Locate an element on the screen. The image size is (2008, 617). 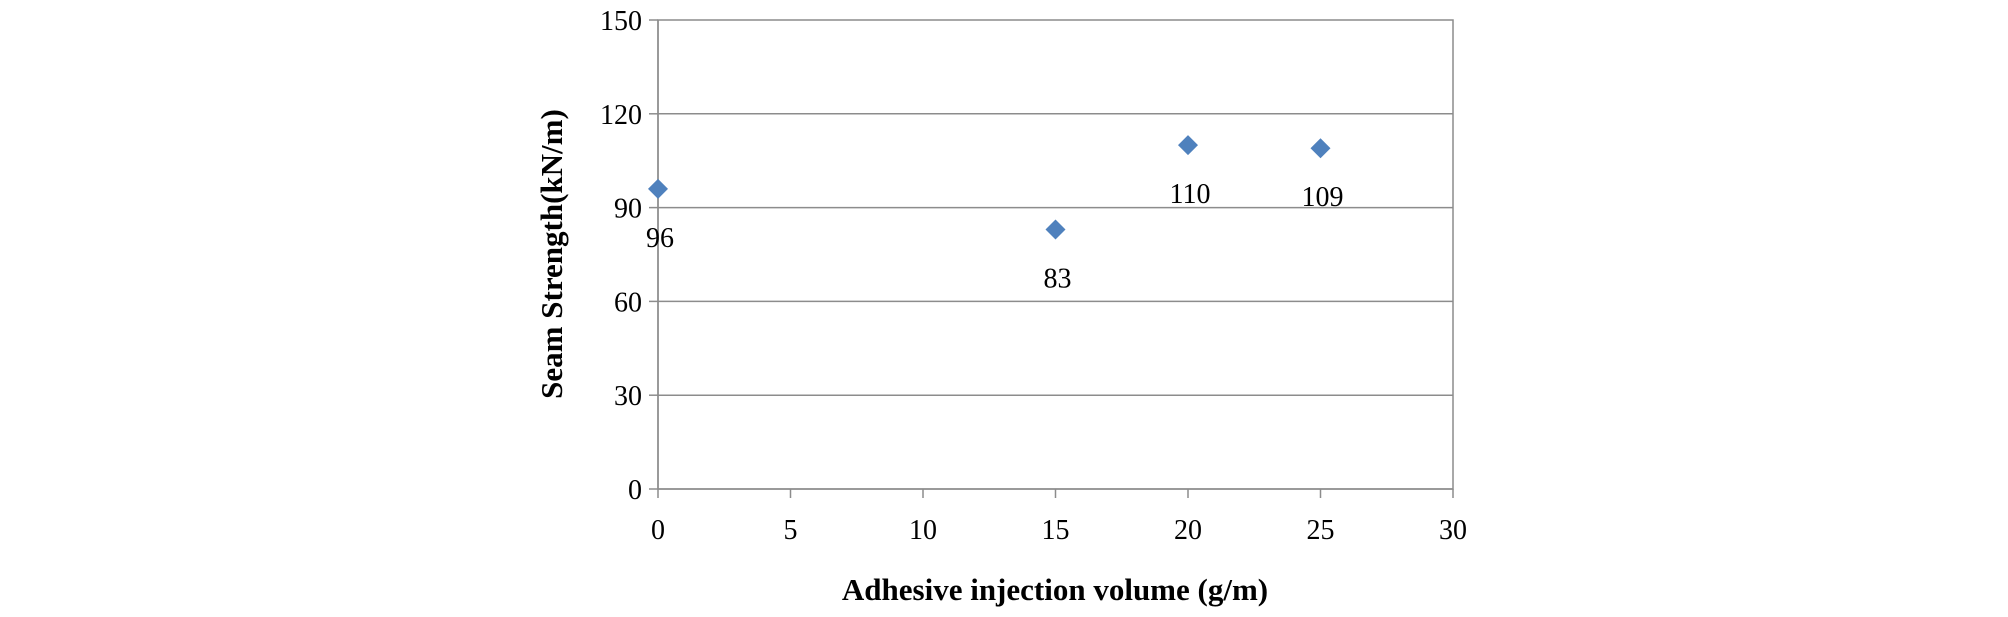
y-tick-label: 120 is located at coordinates (621, 115).